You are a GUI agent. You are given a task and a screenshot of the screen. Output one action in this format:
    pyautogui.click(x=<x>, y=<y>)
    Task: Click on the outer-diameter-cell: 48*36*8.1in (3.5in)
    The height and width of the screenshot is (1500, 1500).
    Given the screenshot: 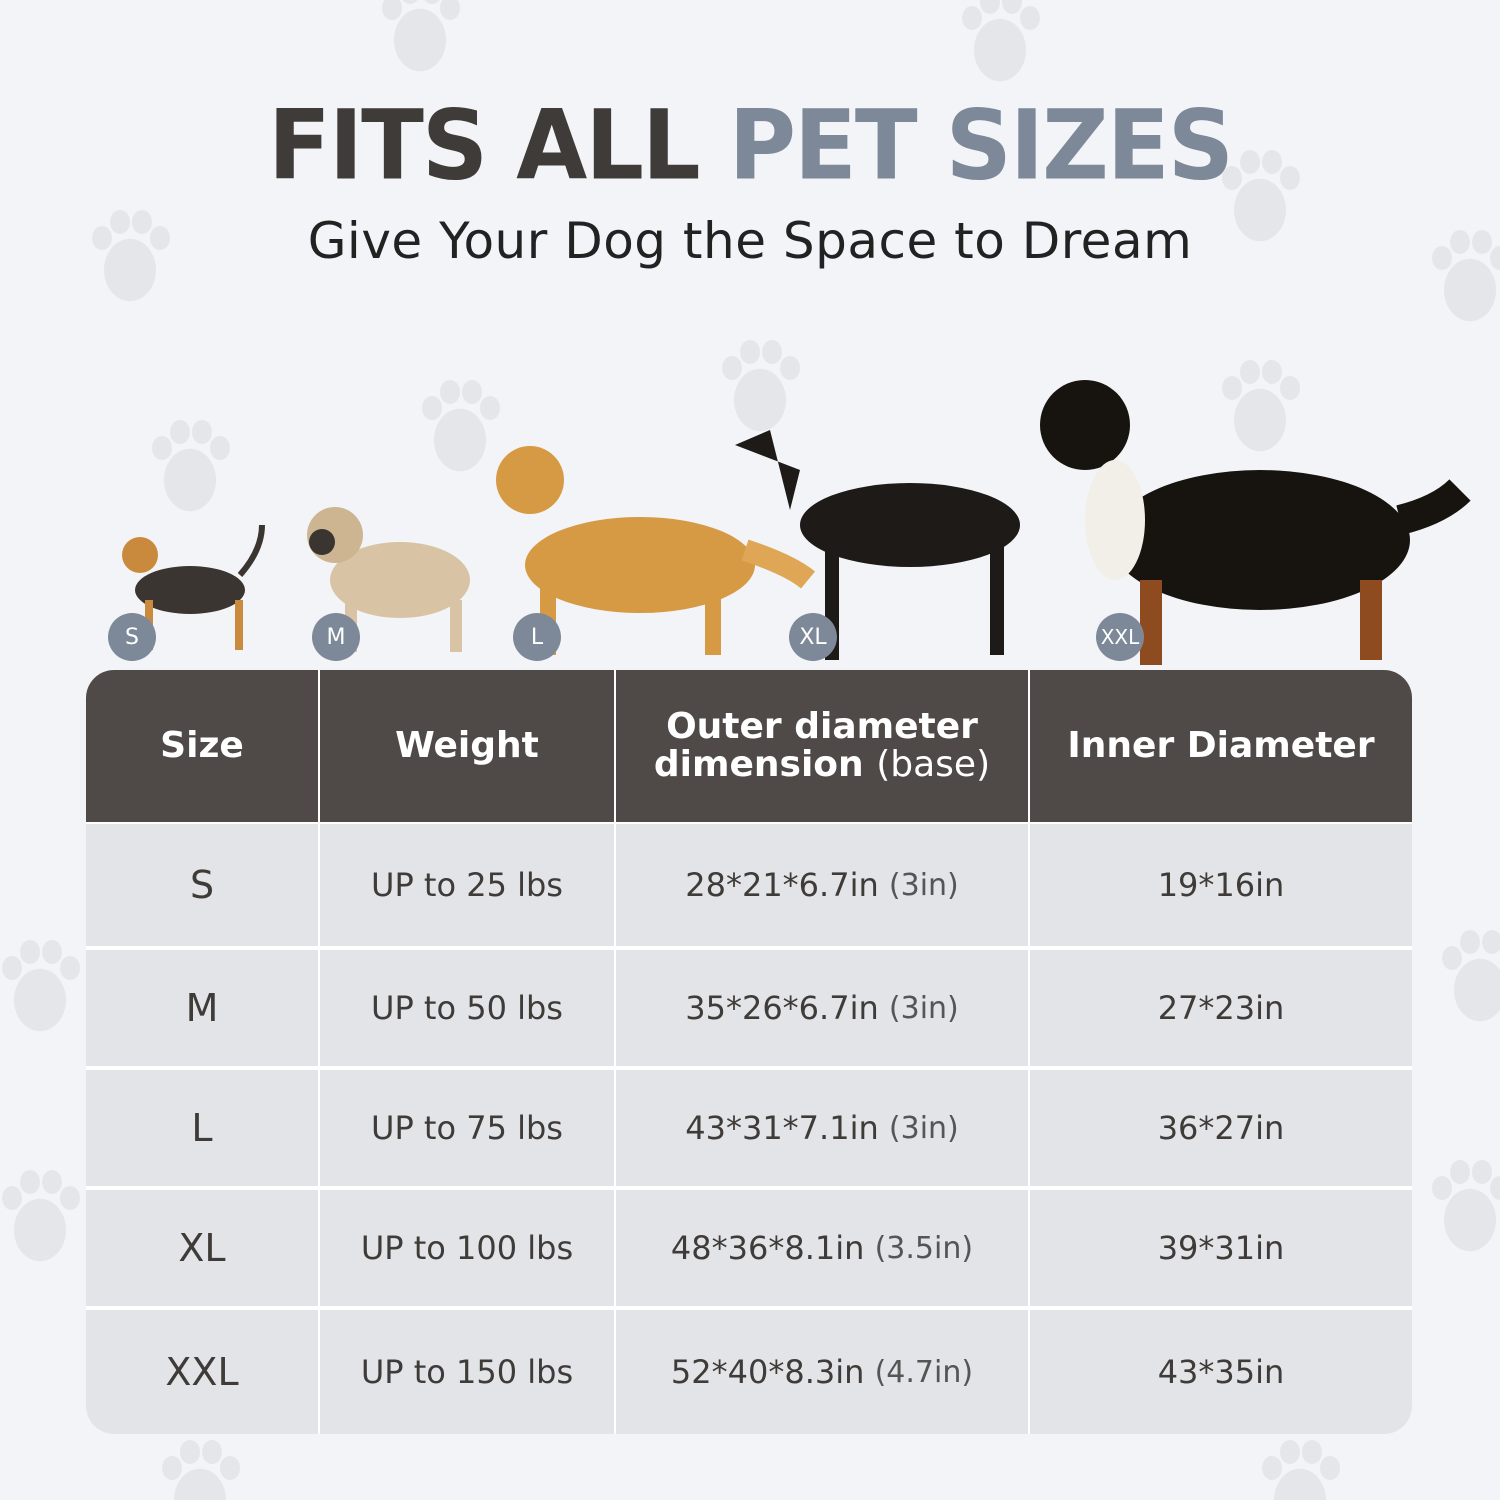 What is the action you would take?
    pyautogui.click(x=822, y=1248)
    